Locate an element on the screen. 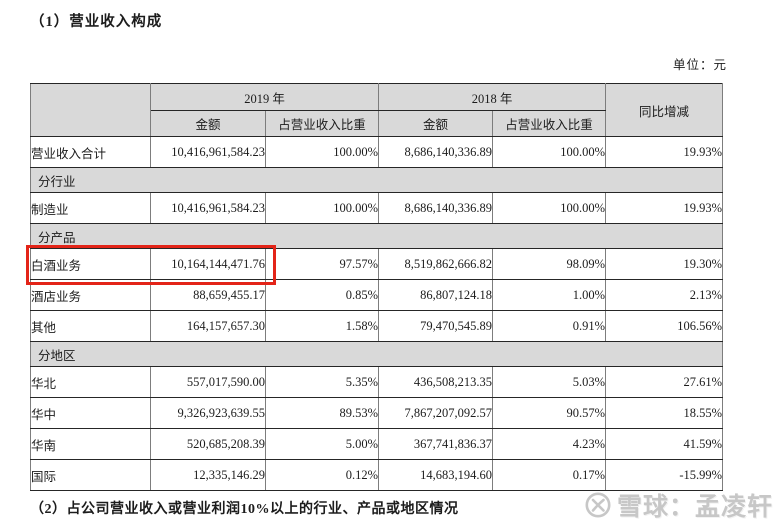 The image size is (779, 526). yoy-change: 41.59% is located at coordinates (664, 444).